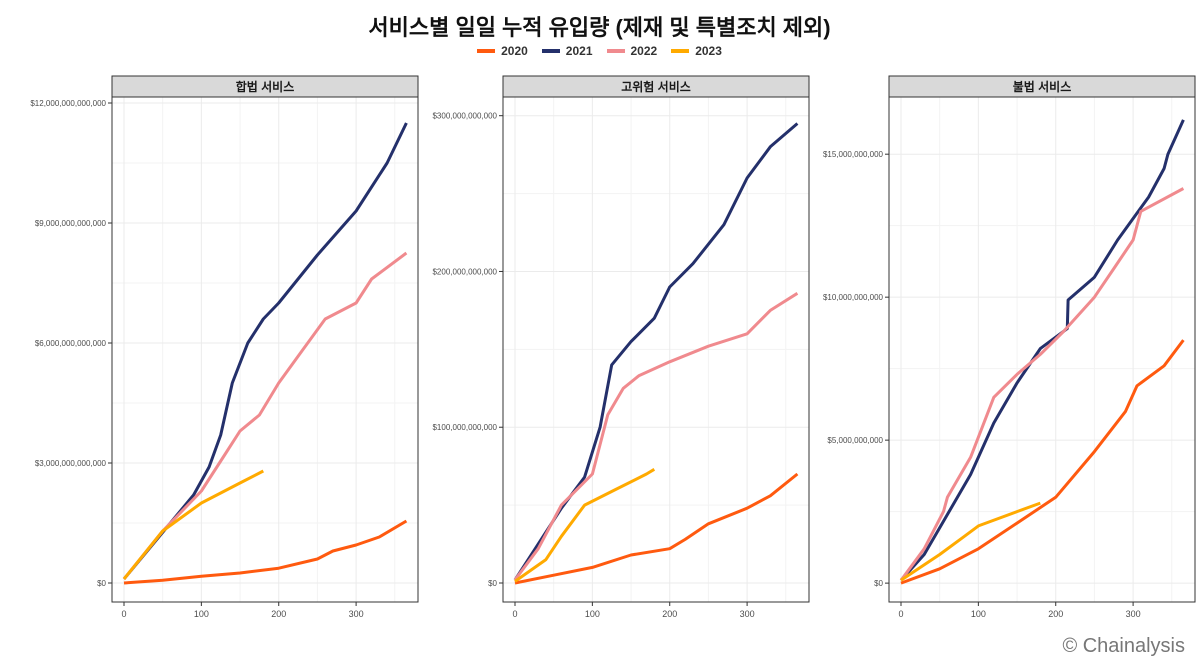  Describe the element at coordinates (71, 463) in the screenshot. I see `y-tick-label: $3,000,000,000,000` at that location.